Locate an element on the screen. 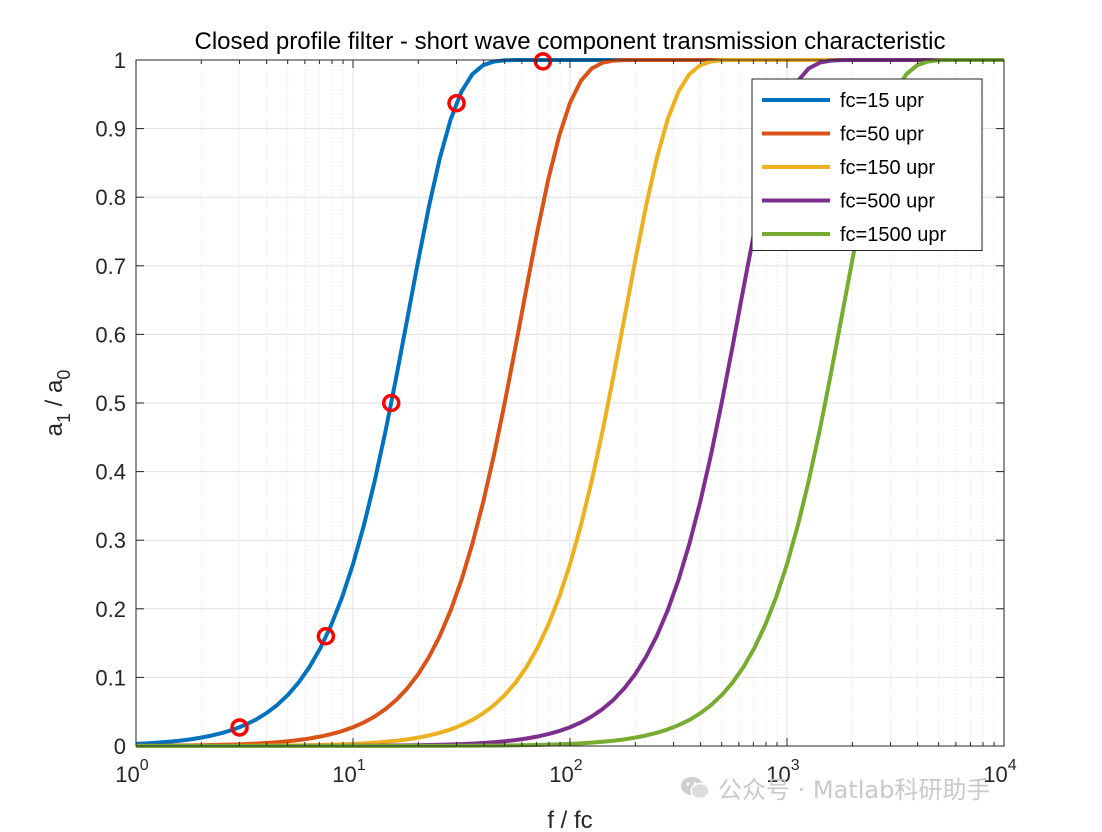 This screenshot has width=1102, height=832. x-tick-exp: 4 is located at coordinates (1012, 765).